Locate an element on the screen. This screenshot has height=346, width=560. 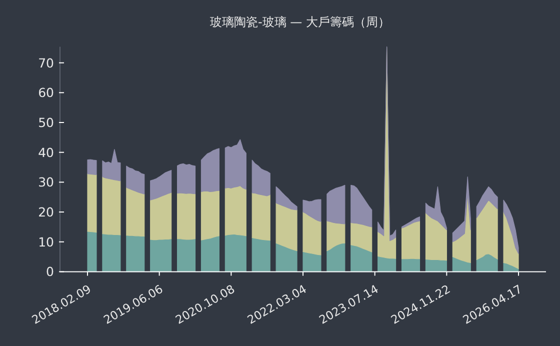
y-tick-label: 20 is located at coordinates (46, 212).